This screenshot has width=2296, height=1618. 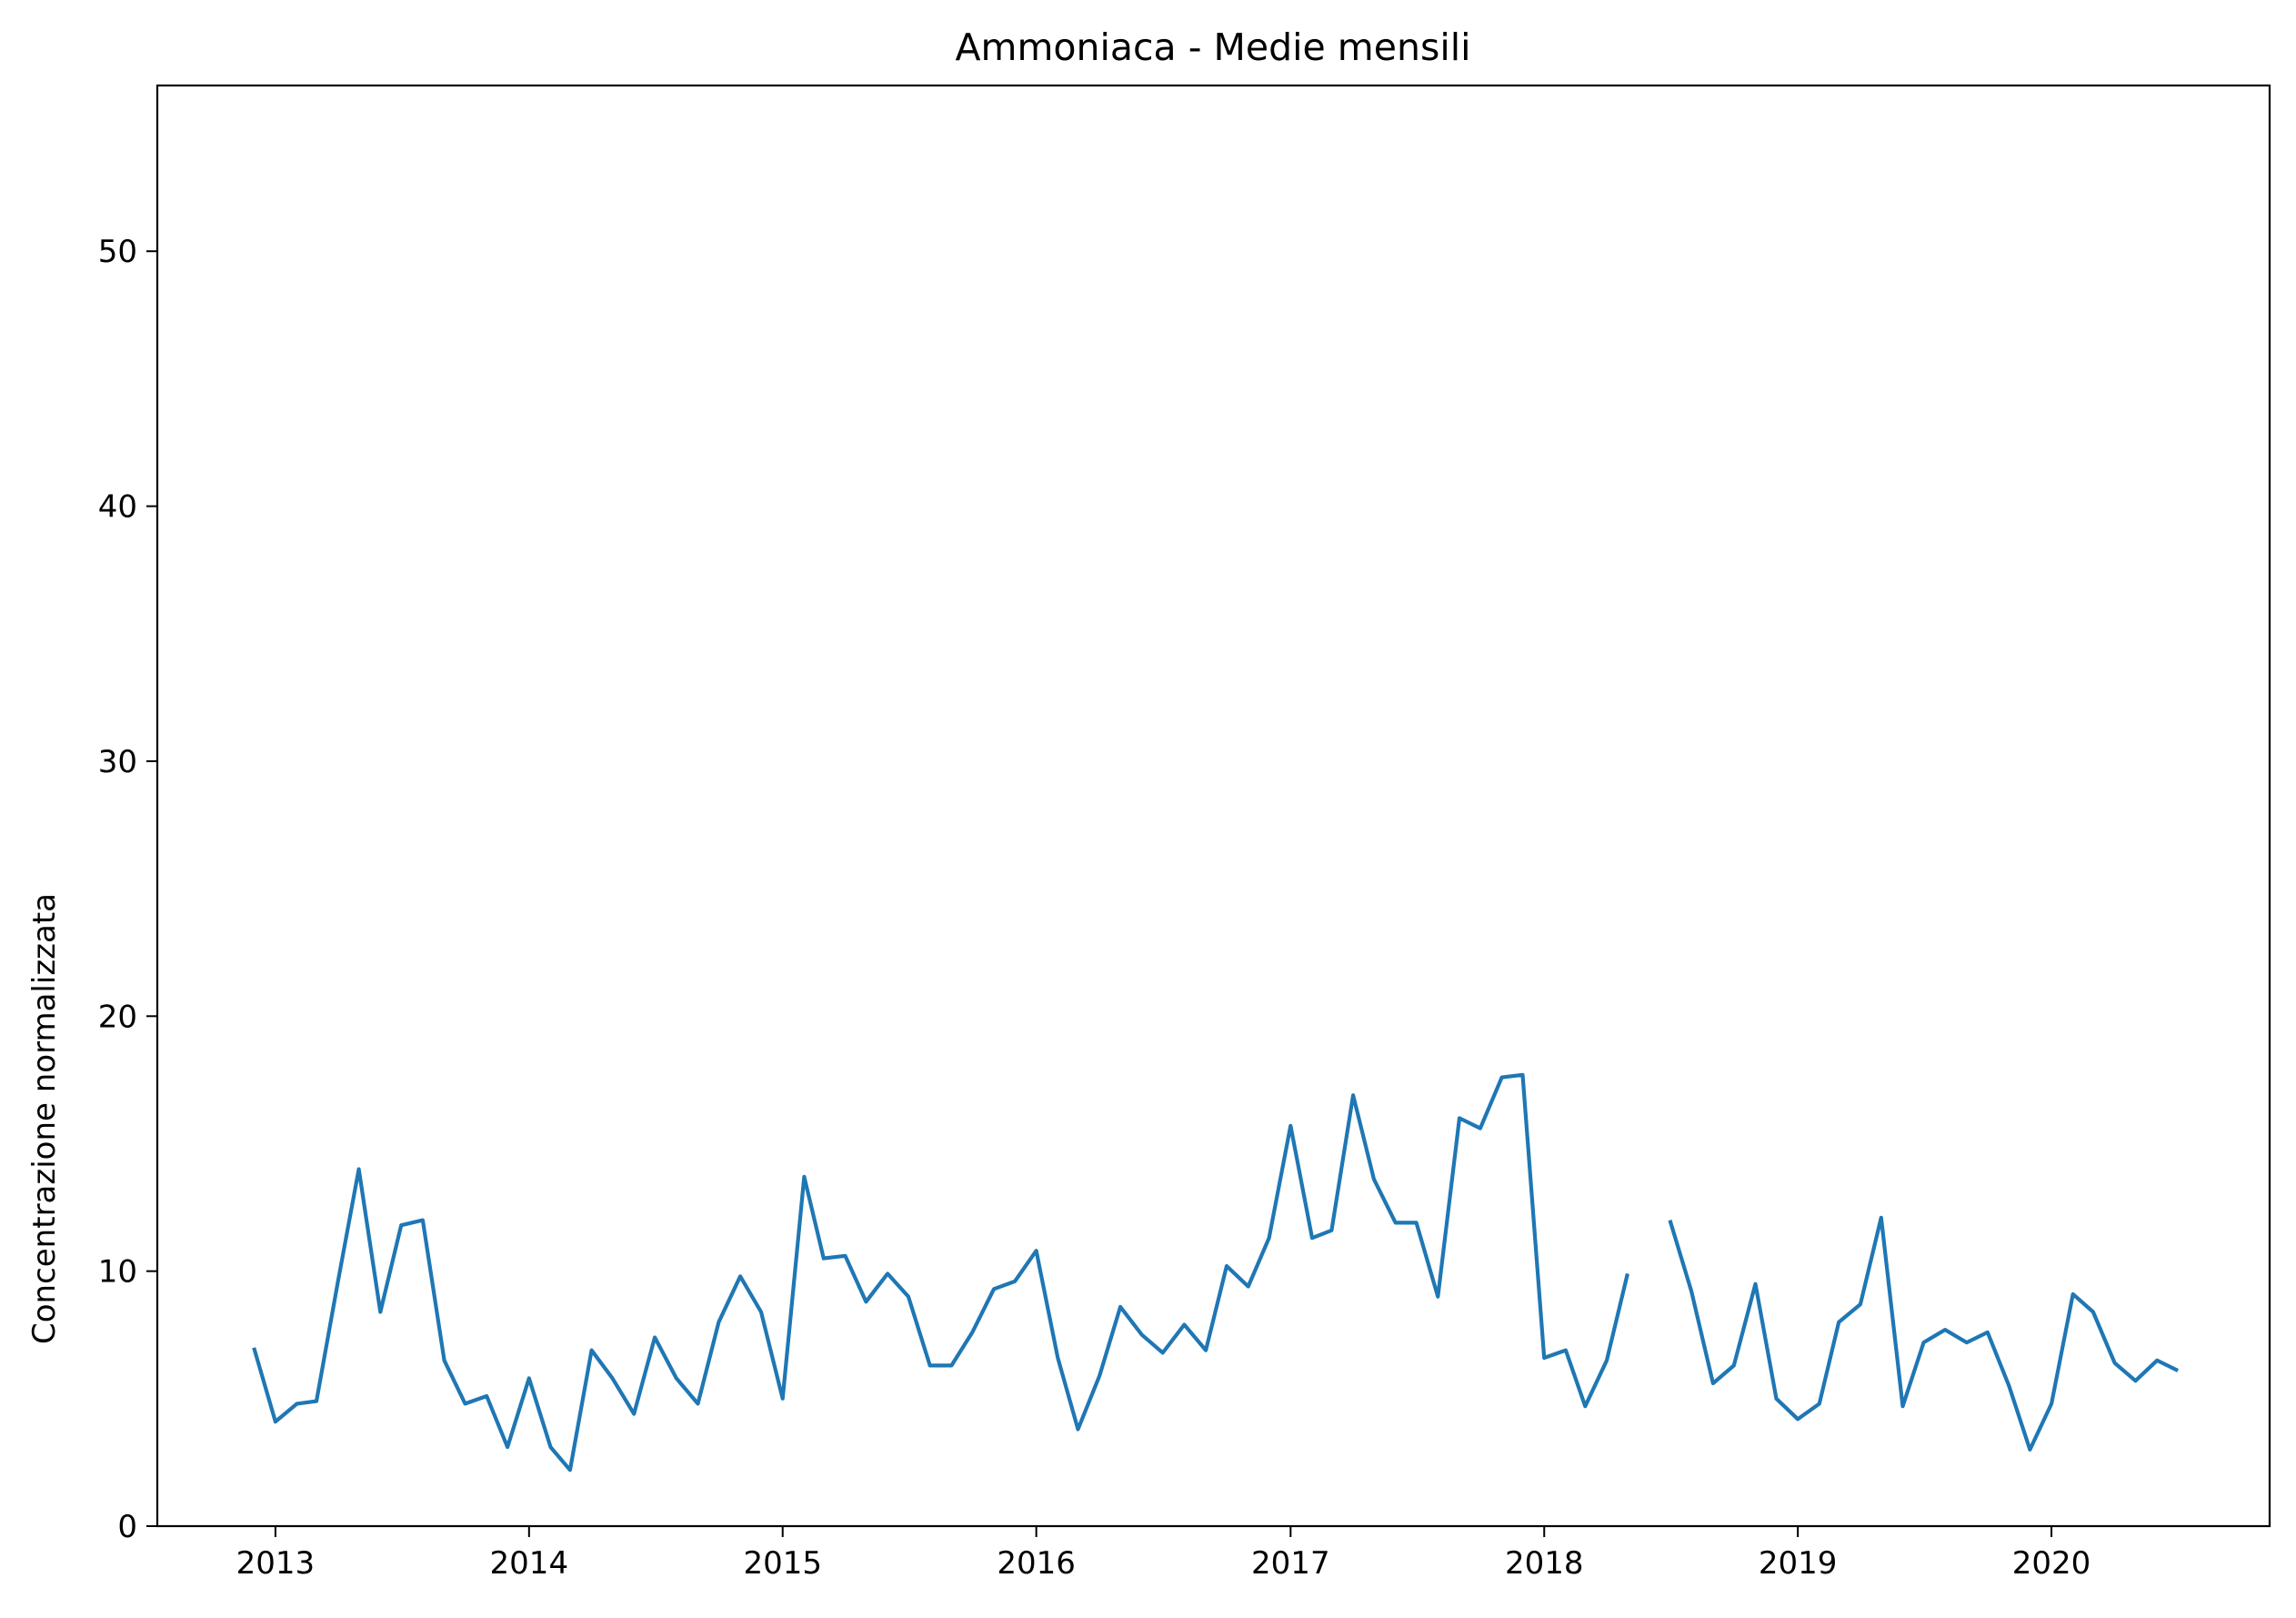 What do you see at coordinates (1545, 1563) in the screenshot?
I see `x-tick-label: 2018` at bounding box center [1545, 1563].